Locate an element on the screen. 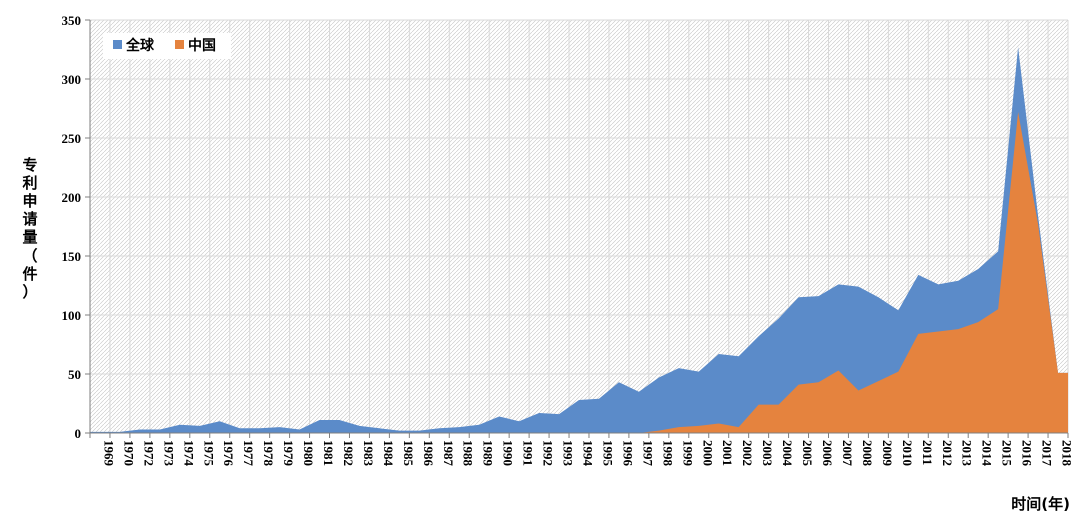  x-tick-label: 1997 is located at coordinates (647, 453).